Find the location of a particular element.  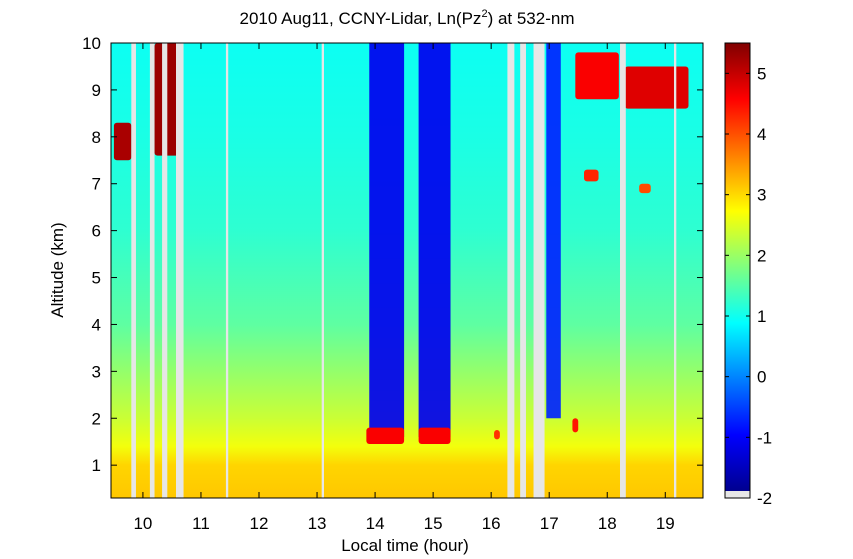

colorbar-tick-label: 0 is located at coordinates (761, 377).